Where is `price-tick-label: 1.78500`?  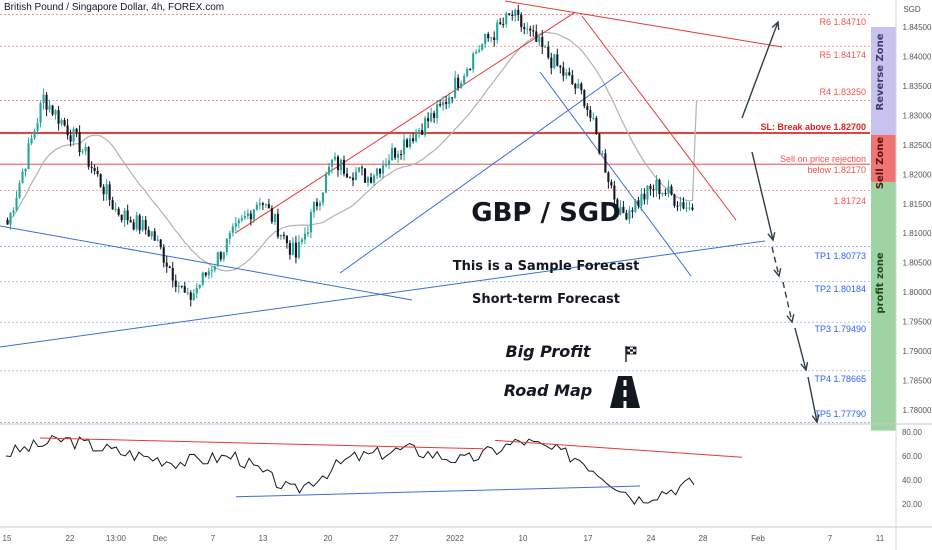
price-tick-label: 1.78500 is located at coordinates (917, 381).